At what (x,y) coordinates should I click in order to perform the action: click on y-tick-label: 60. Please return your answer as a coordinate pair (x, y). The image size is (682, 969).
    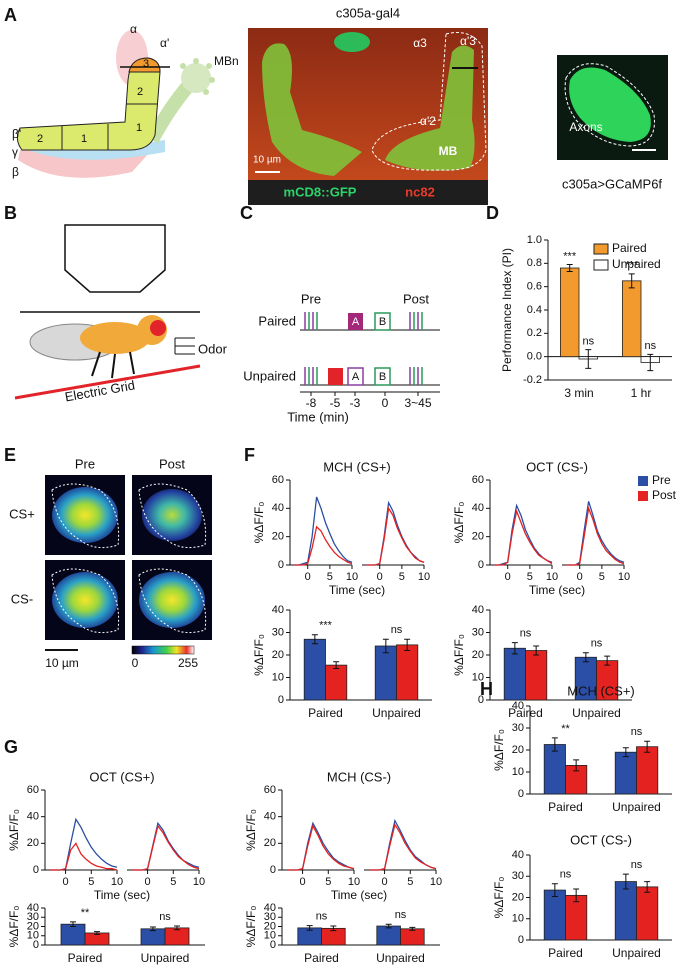
    Looking at the image, I should click on (270, 790).